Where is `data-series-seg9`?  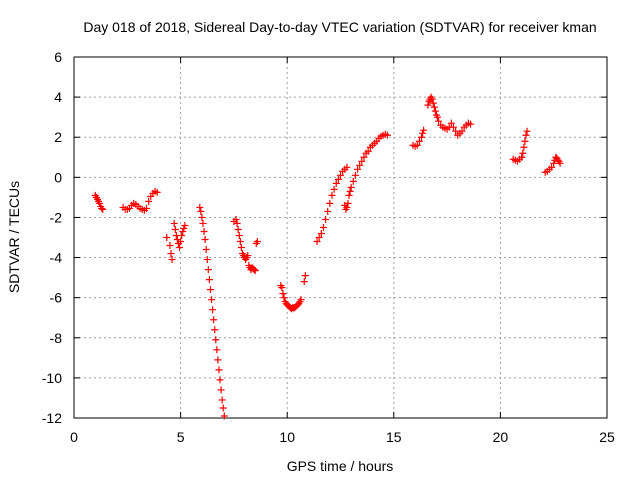
data-series-seg9 is located at coordinates (418, 138).